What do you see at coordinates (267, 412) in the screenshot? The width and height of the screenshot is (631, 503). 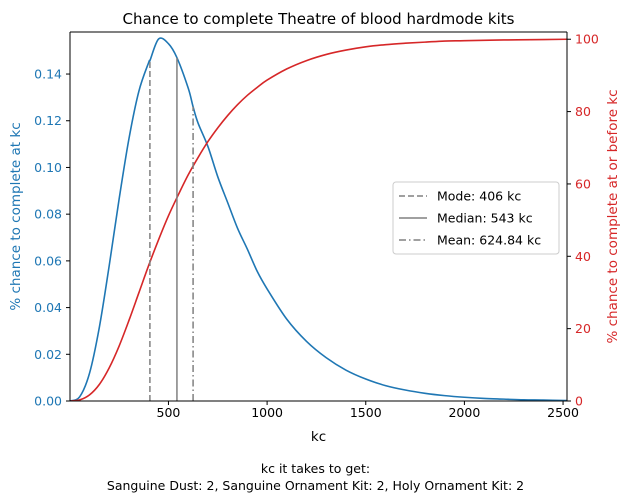 I see `x-tick-label: 1000` at bounding box center [267, 412].